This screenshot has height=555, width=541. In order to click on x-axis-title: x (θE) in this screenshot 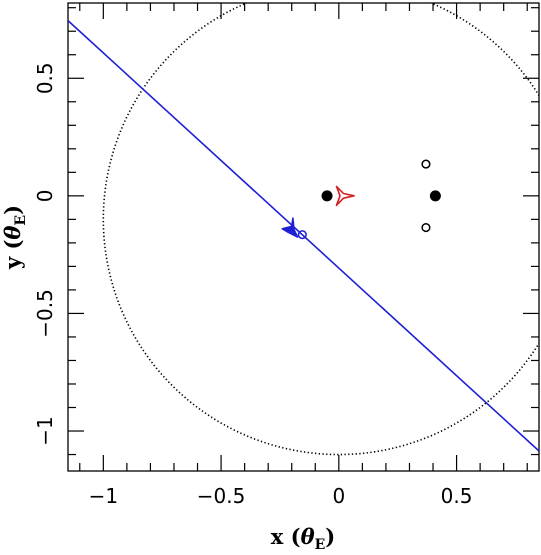, I will do `click(303, 538)`.